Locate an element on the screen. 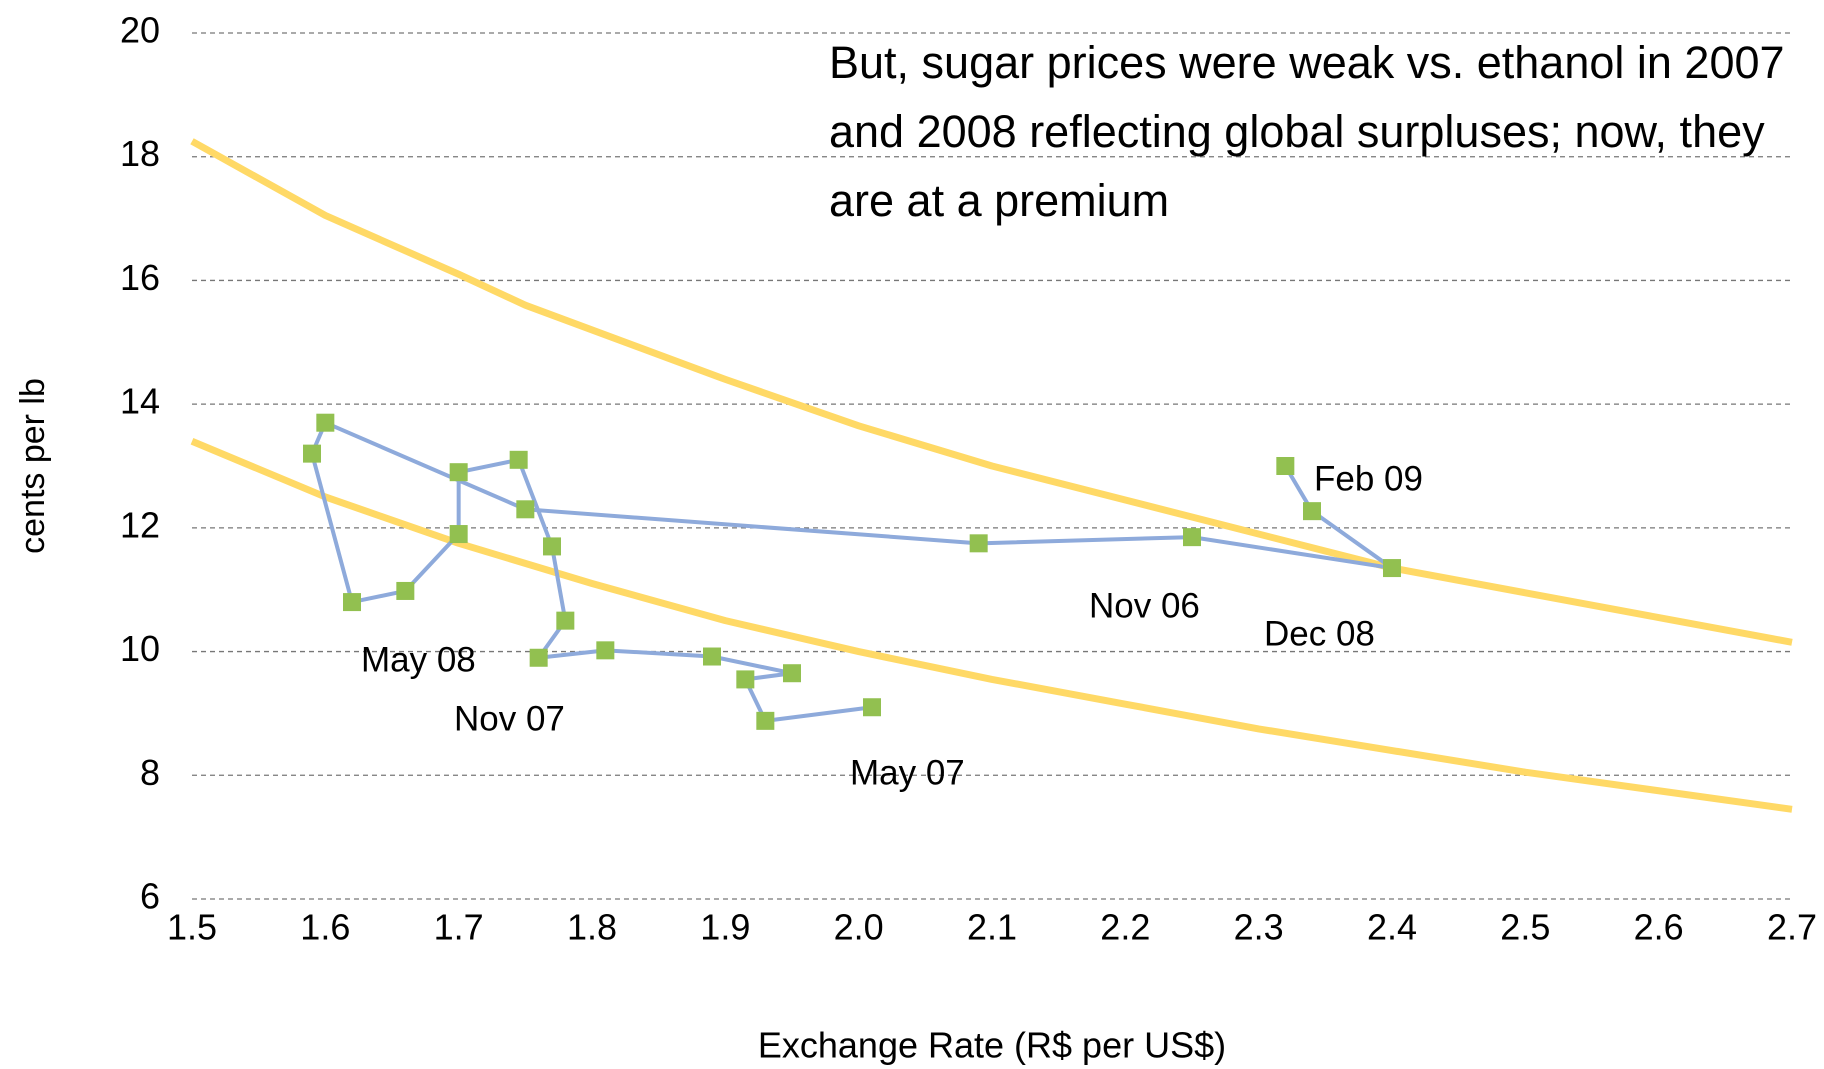 This screenshot has height=1069, width=1824. x-tick-label: 2.2 is located at coordinates (1125, 927).